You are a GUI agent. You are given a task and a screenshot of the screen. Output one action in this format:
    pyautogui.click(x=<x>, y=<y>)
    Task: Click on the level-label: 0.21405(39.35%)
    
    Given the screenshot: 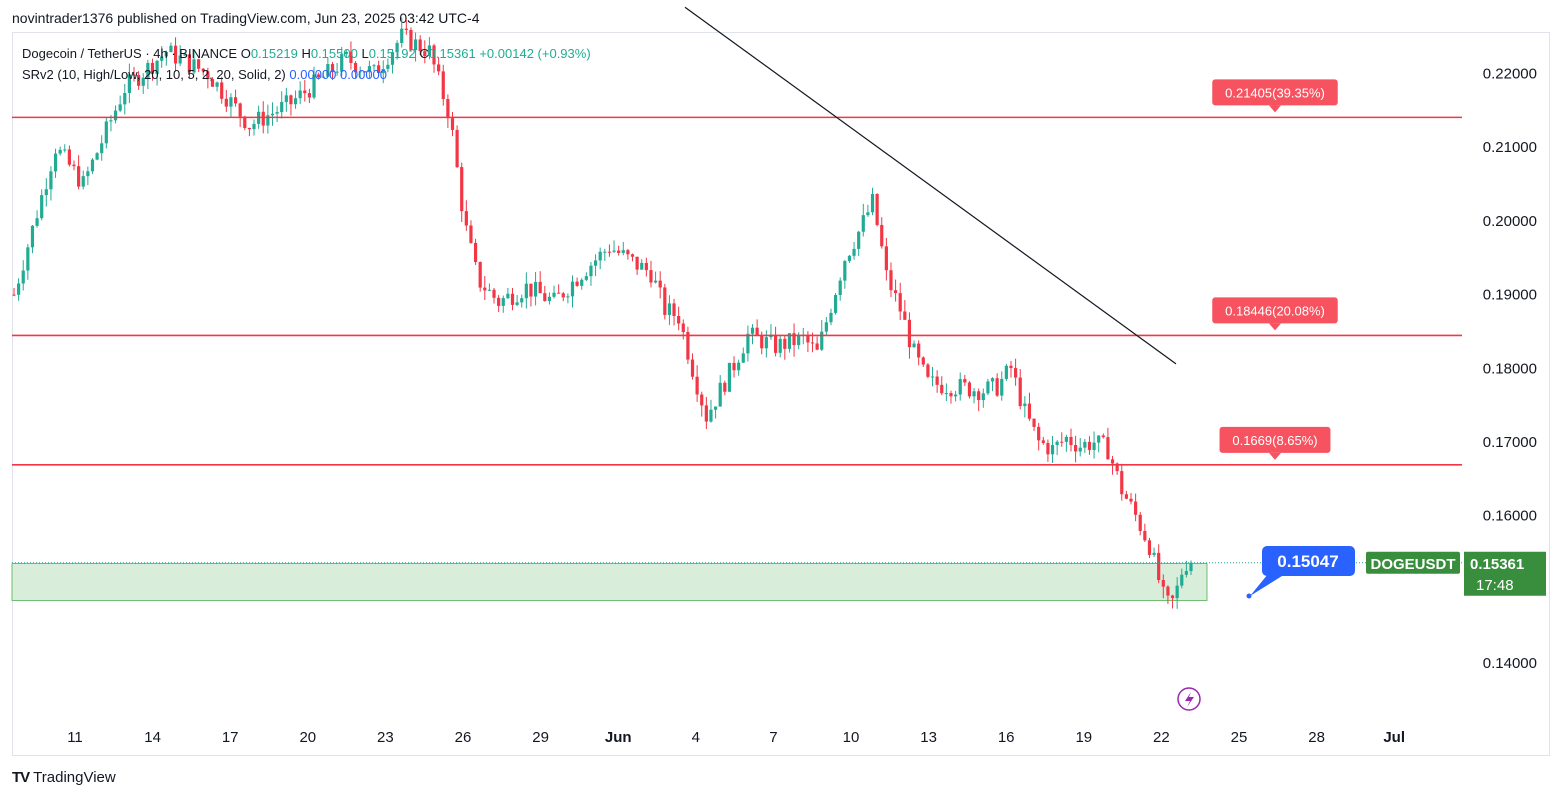 What is the action you would take?
    pyautogui.click(x=1275, y=96)
    